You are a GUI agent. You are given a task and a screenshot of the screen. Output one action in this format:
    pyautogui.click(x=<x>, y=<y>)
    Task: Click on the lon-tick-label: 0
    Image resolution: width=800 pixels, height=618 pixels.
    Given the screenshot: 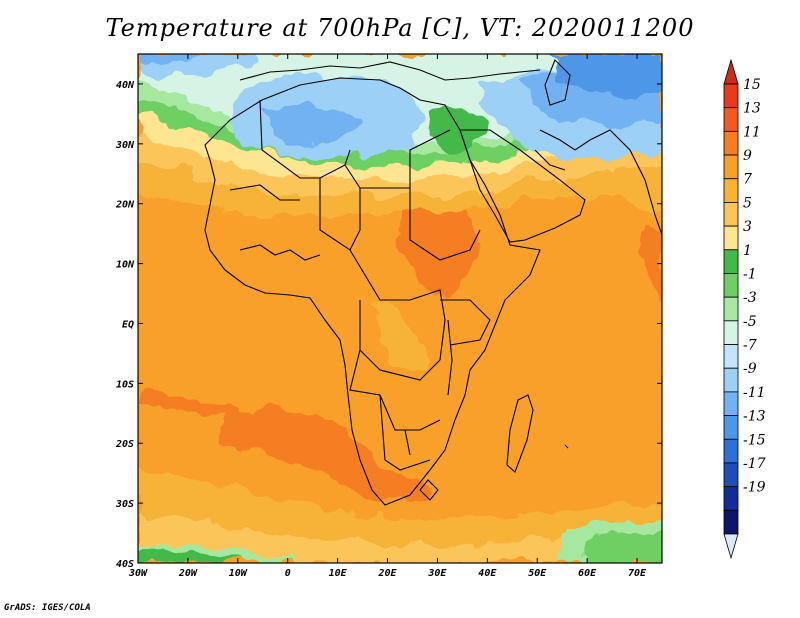 What is the action you would take?
    pyautogui.click(x=288, y=573)
    